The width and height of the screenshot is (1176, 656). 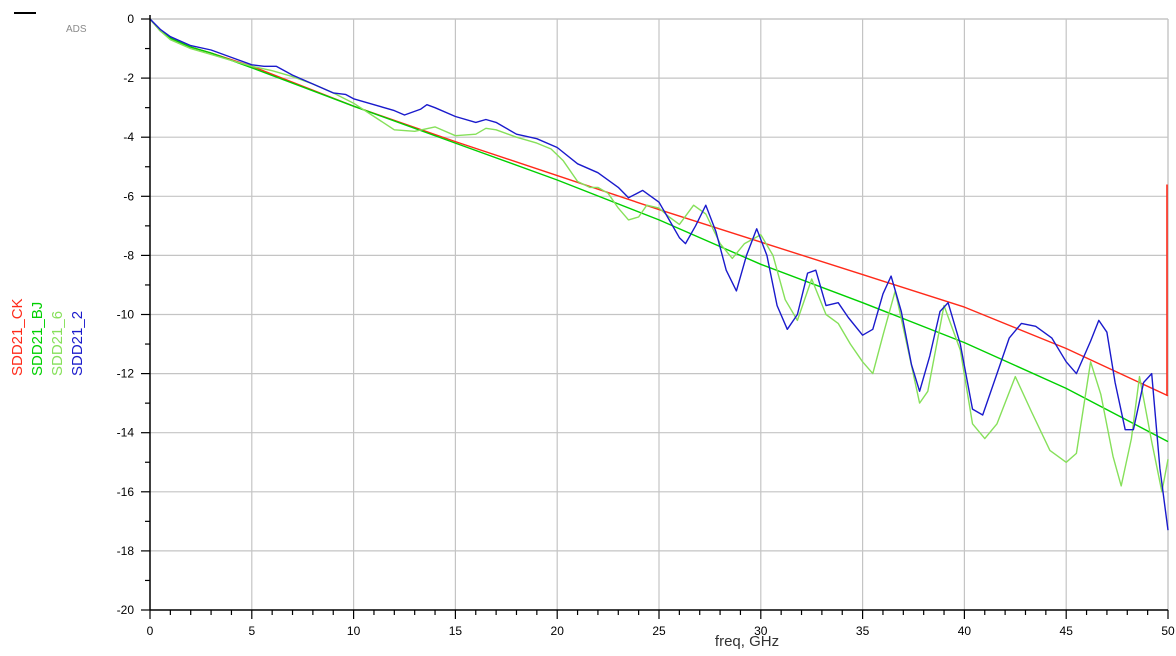 I want to click on y-tick-label: 0, so click(x=130, y=19).